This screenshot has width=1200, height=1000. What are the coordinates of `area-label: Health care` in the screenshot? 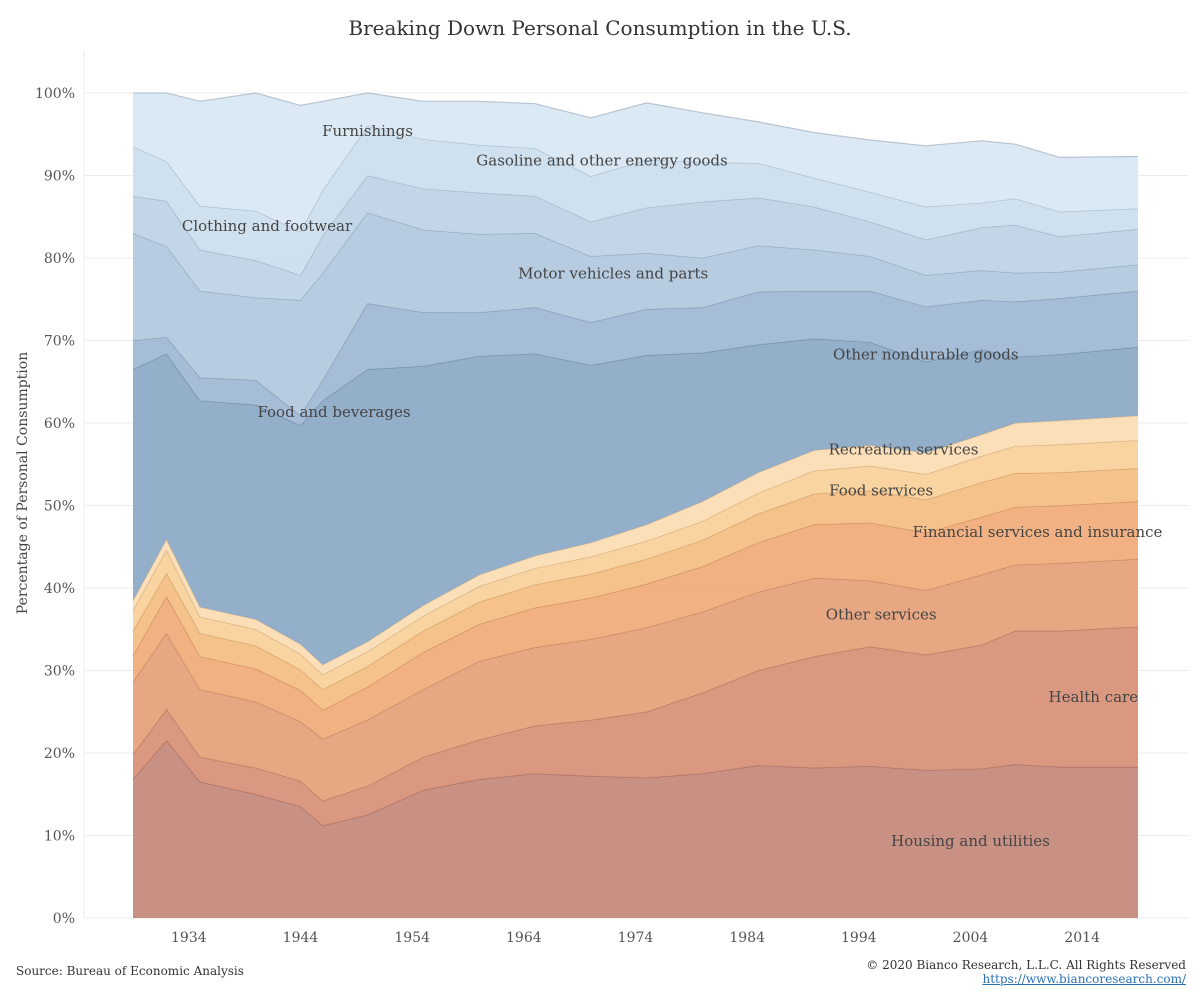 It's located at (1094, 697).